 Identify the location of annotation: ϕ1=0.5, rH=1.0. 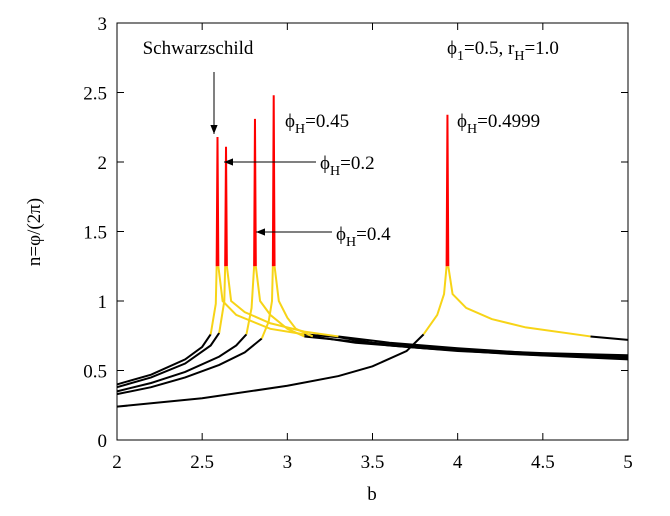
(503, 51).